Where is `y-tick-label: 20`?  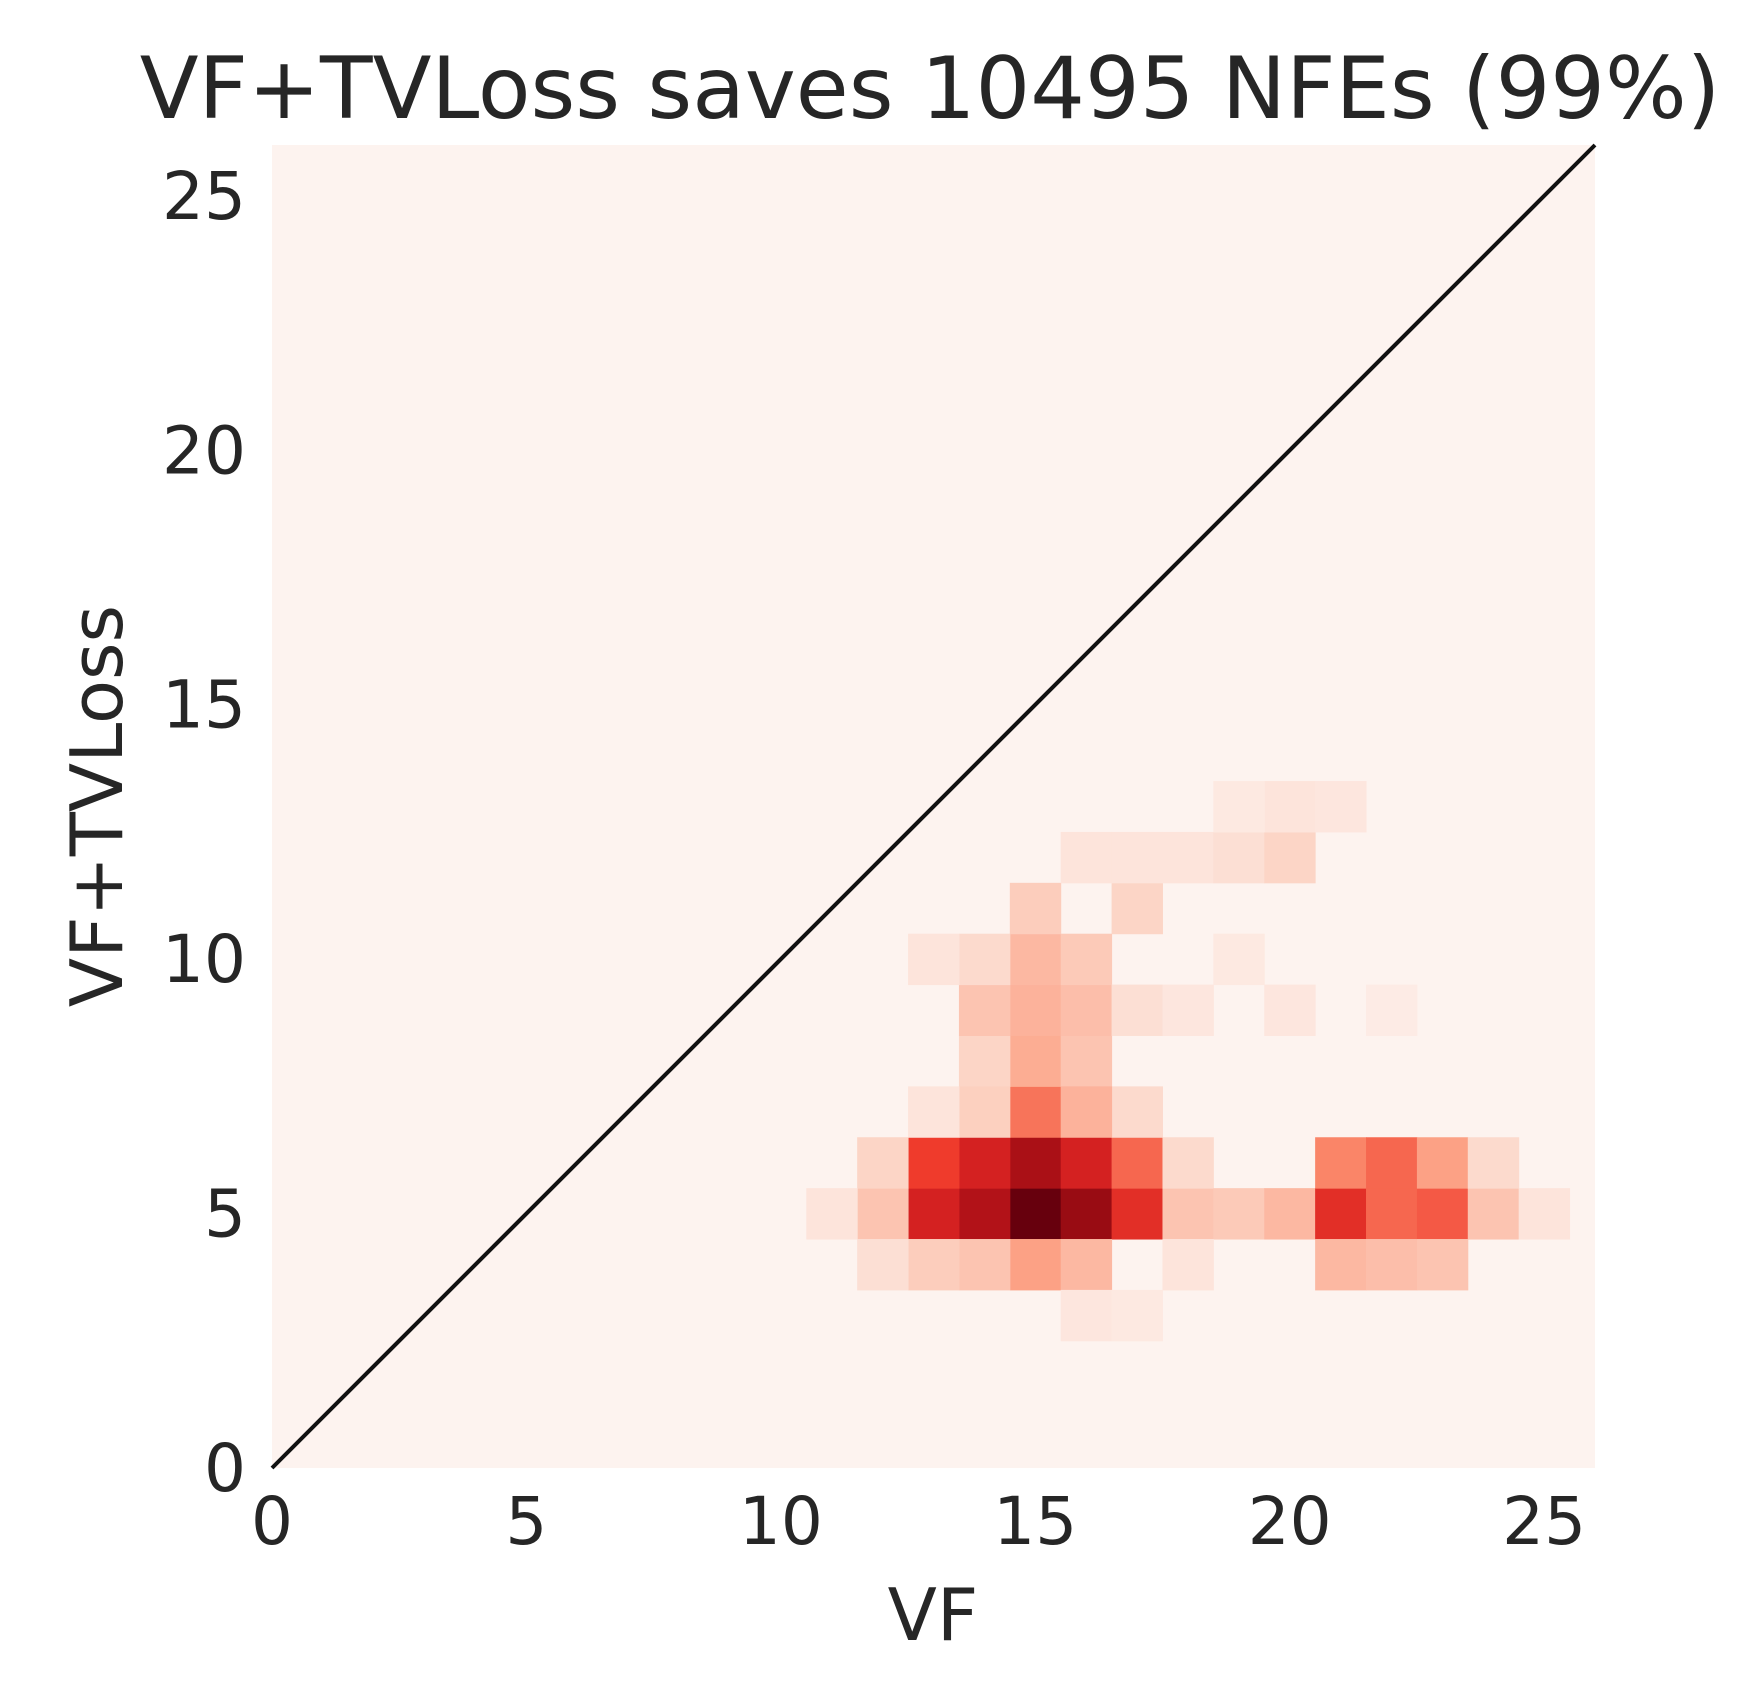
y-tick-label: 20 is located at coordinates (204, 450).